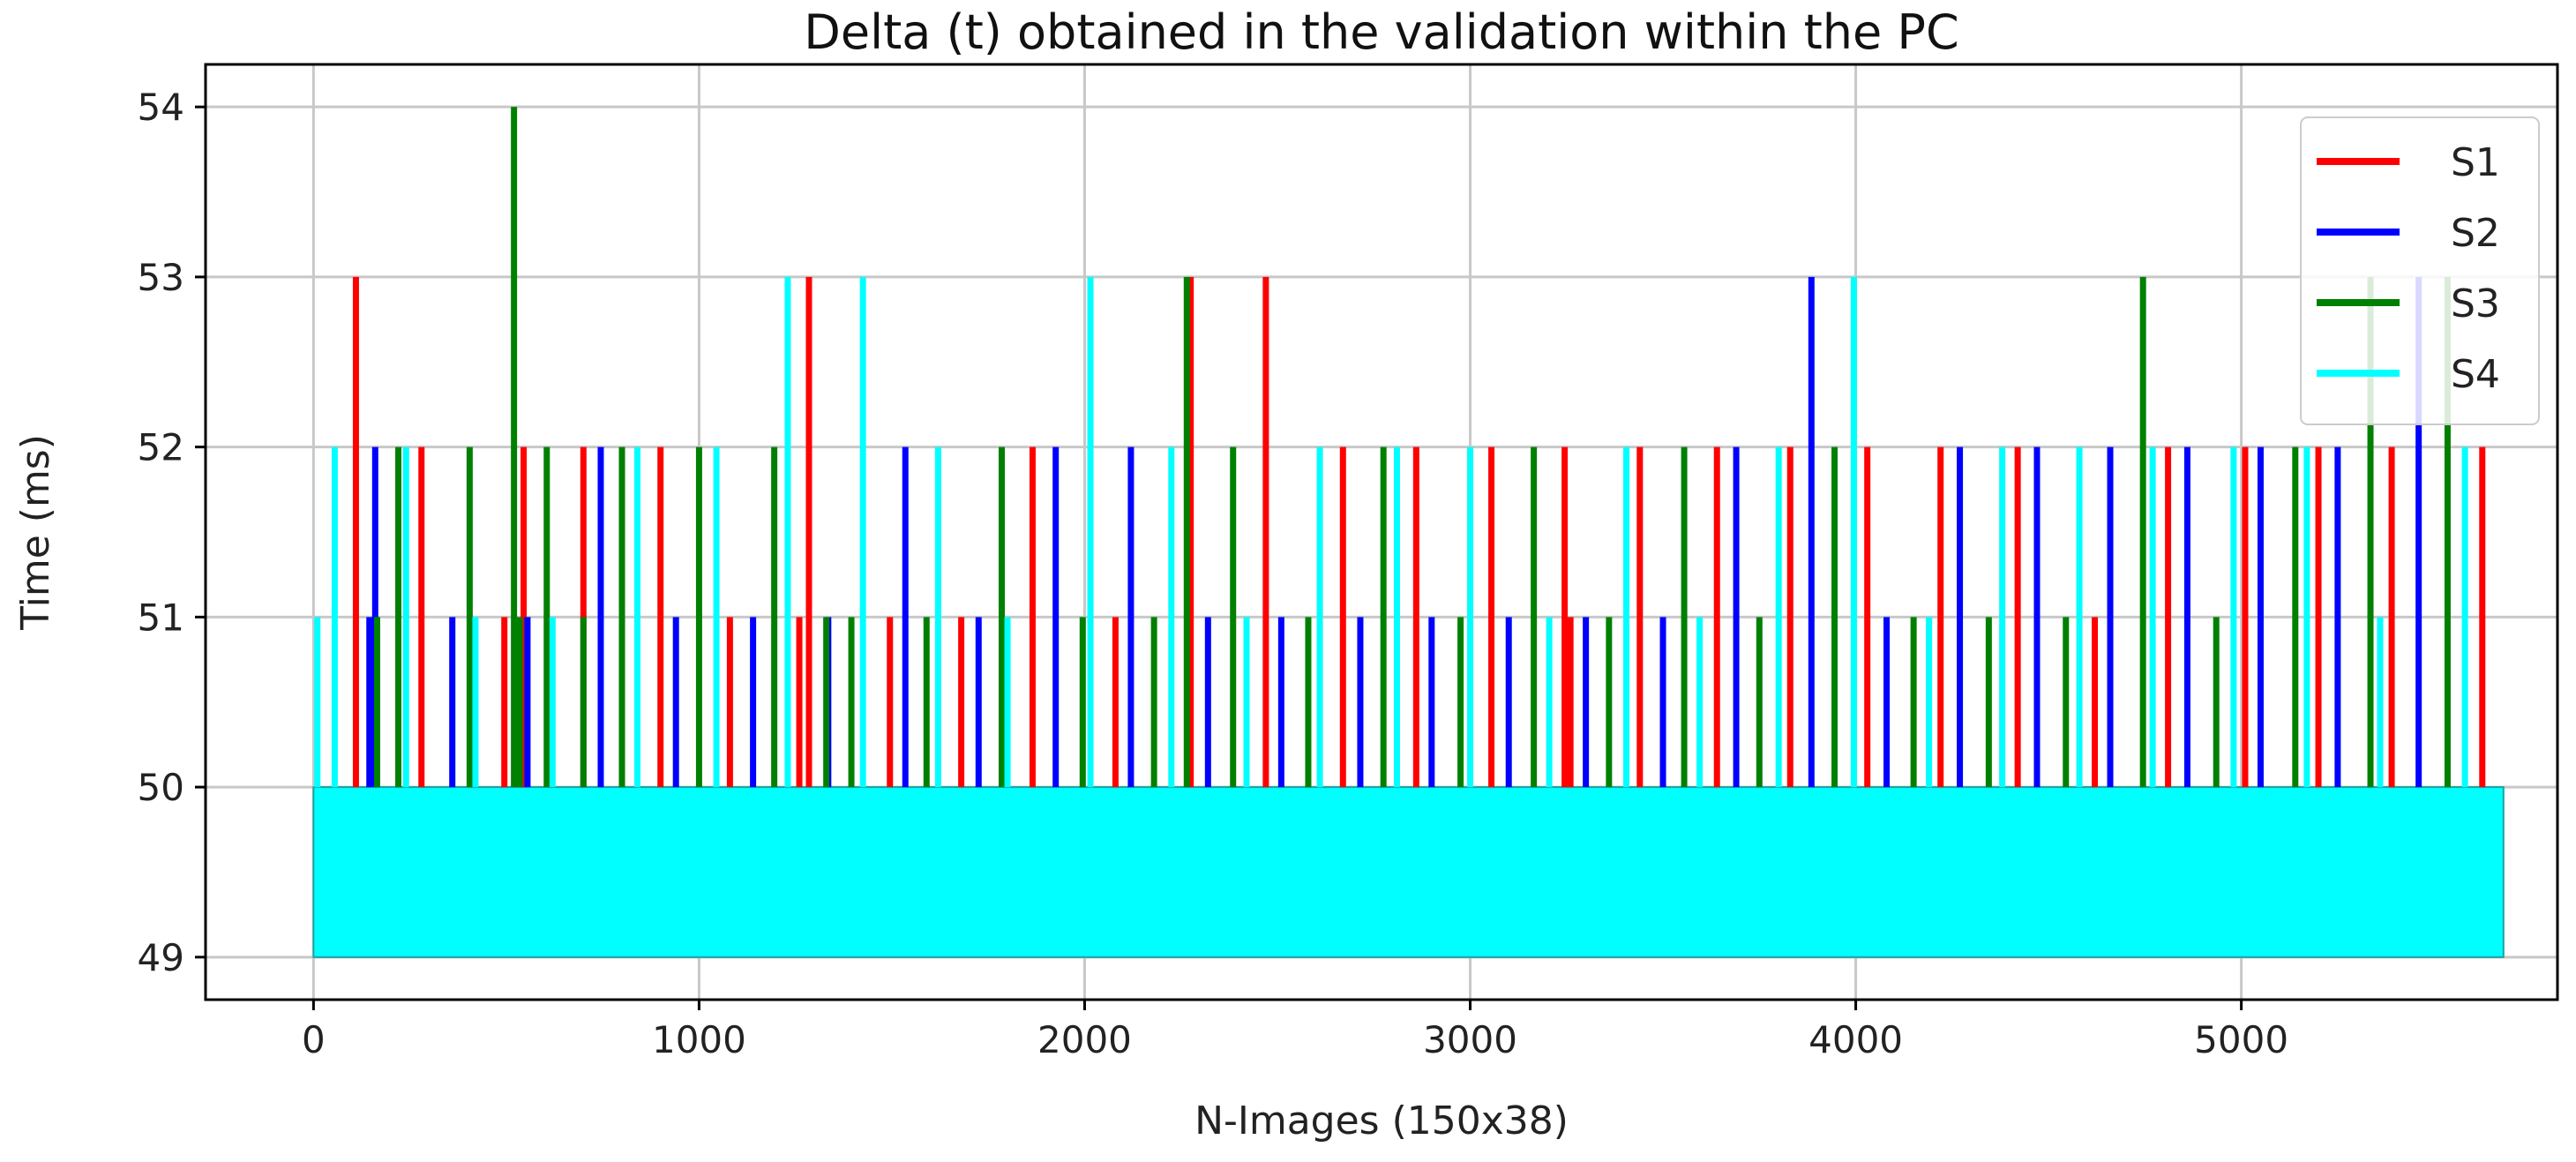  What do you see at coordinates (161, 617) in the screenshot?
I see `y-tick-label: 51` at bounding box center [161, 617].